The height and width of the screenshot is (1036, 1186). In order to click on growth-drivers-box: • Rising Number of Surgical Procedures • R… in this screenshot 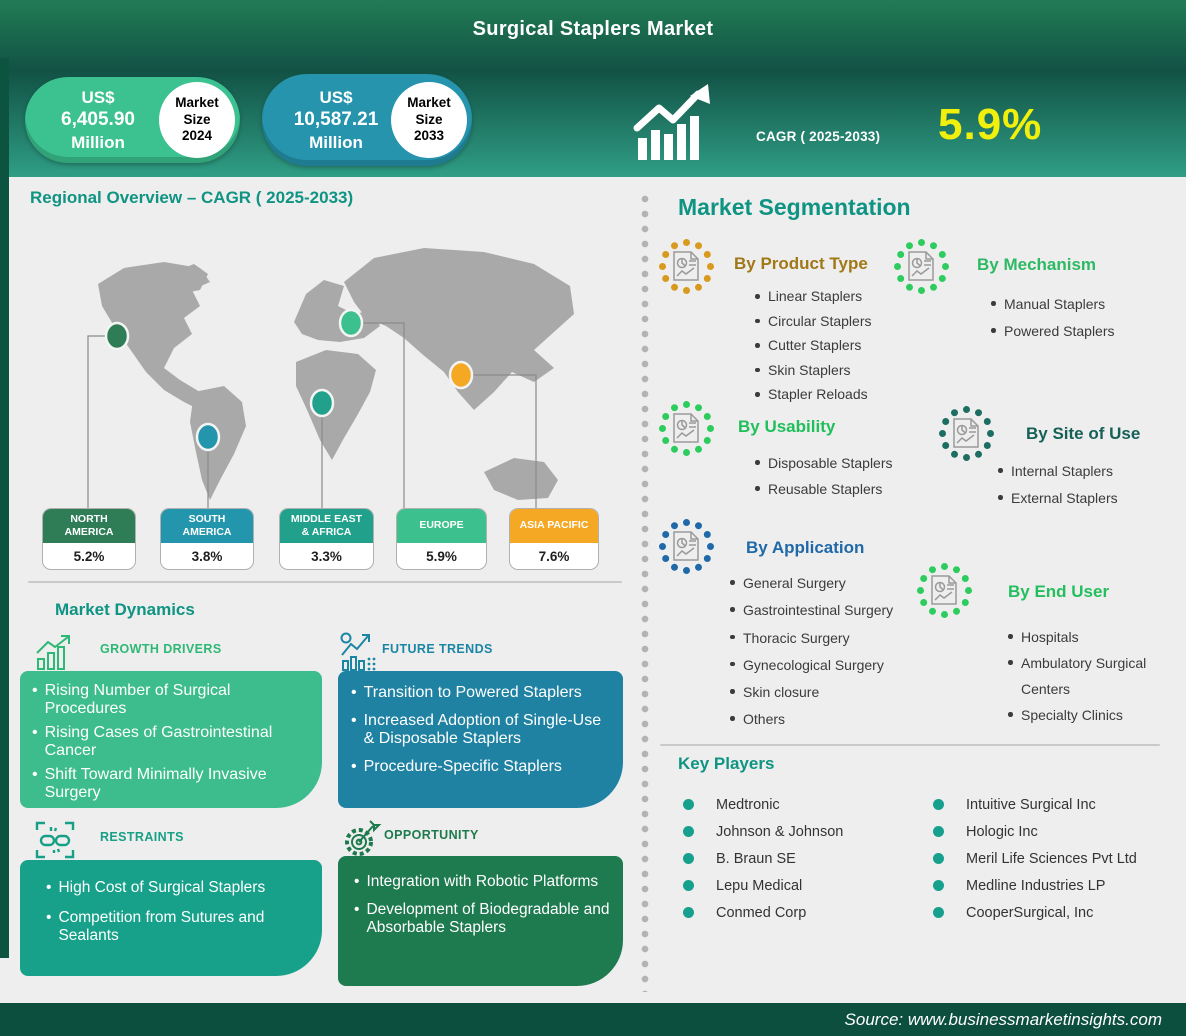, I will do `click(171, 739)`.